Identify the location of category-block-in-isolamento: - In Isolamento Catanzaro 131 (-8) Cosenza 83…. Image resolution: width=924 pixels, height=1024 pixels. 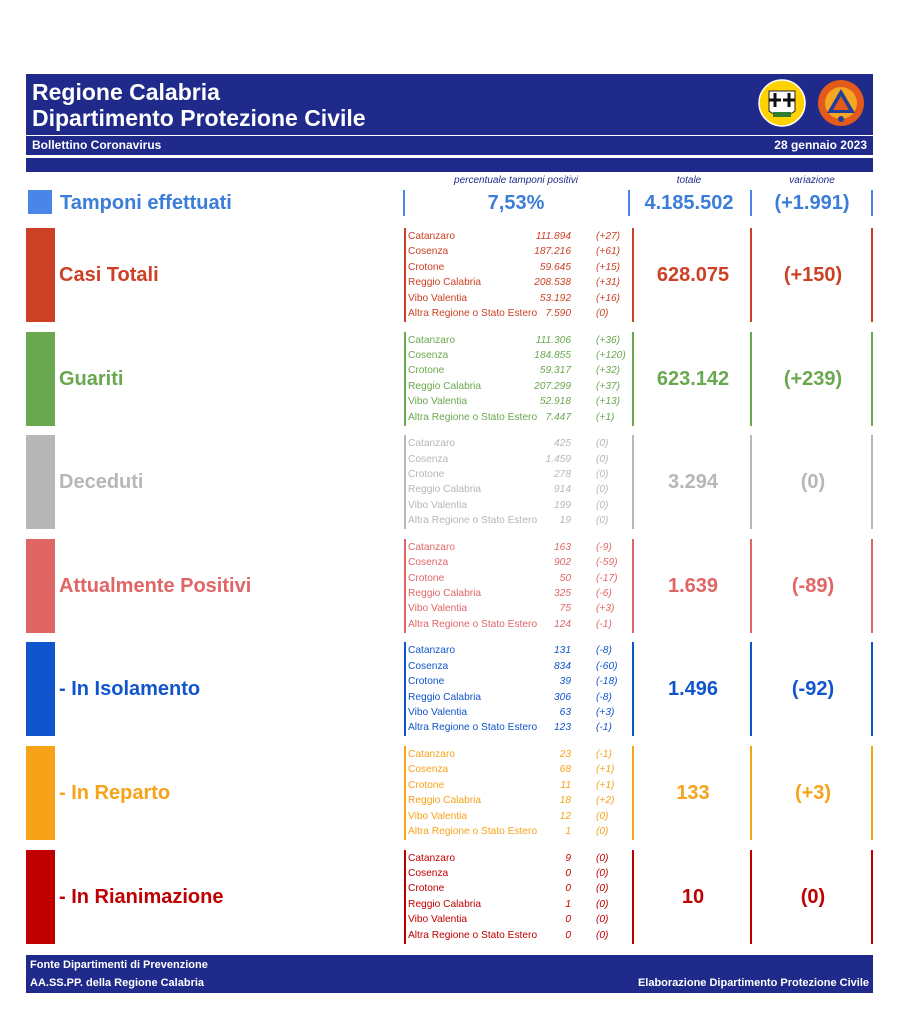
(462, 689).